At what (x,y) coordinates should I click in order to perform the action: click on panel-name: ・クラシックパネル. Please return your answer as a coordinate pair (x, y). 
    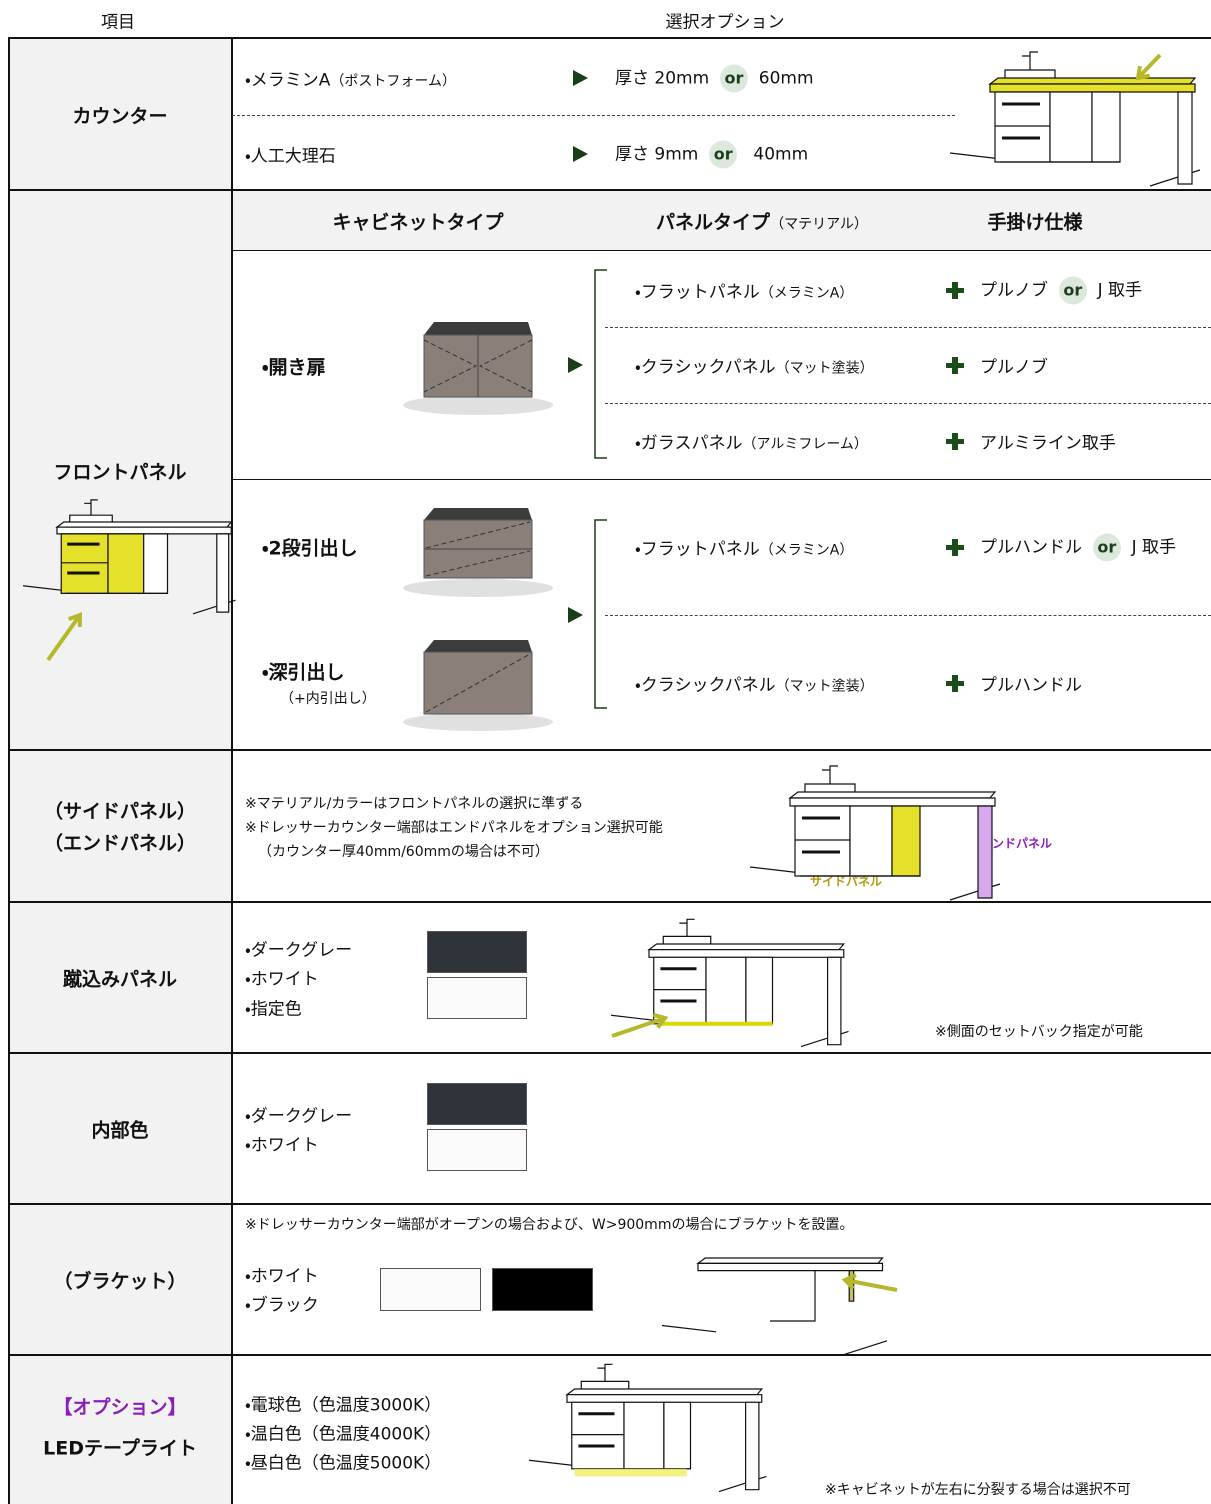
    Looking at the image, I should click on (705, 367).